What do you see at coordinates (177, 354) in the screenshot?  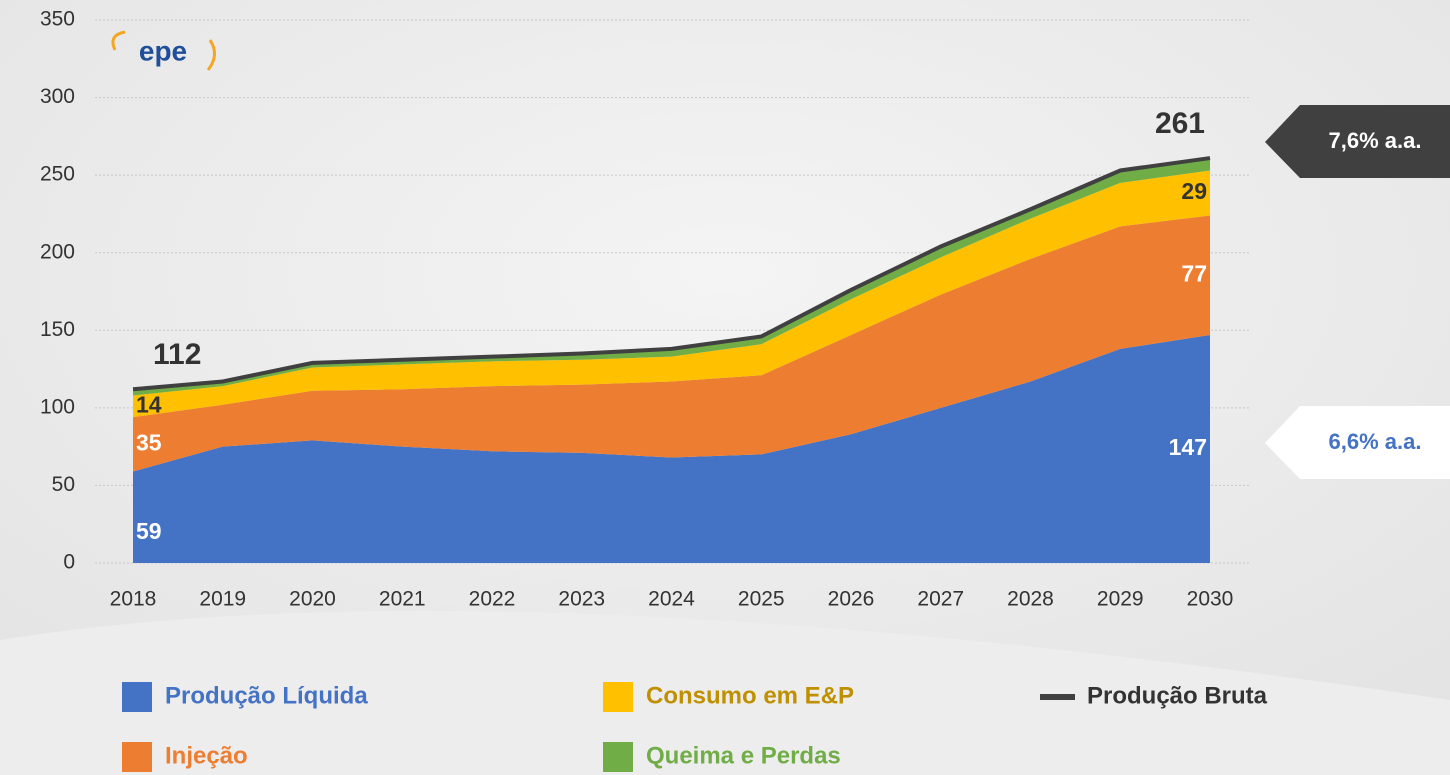 I see `data-label: 112` at bounding box center [177, 354].